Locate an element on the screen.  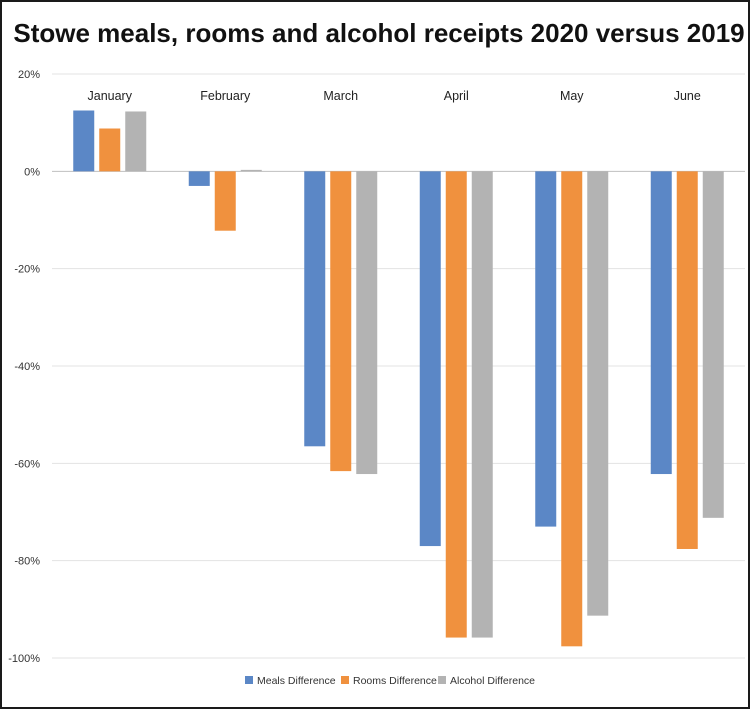
category-label: March is located at coordinates (340, 96).